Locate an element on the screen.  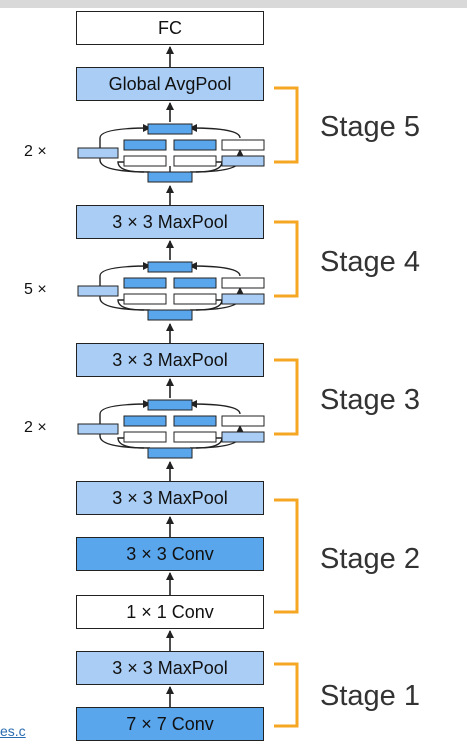
conv7x7-block: 7 × 7 Conv is located at coordinates (170, 724).